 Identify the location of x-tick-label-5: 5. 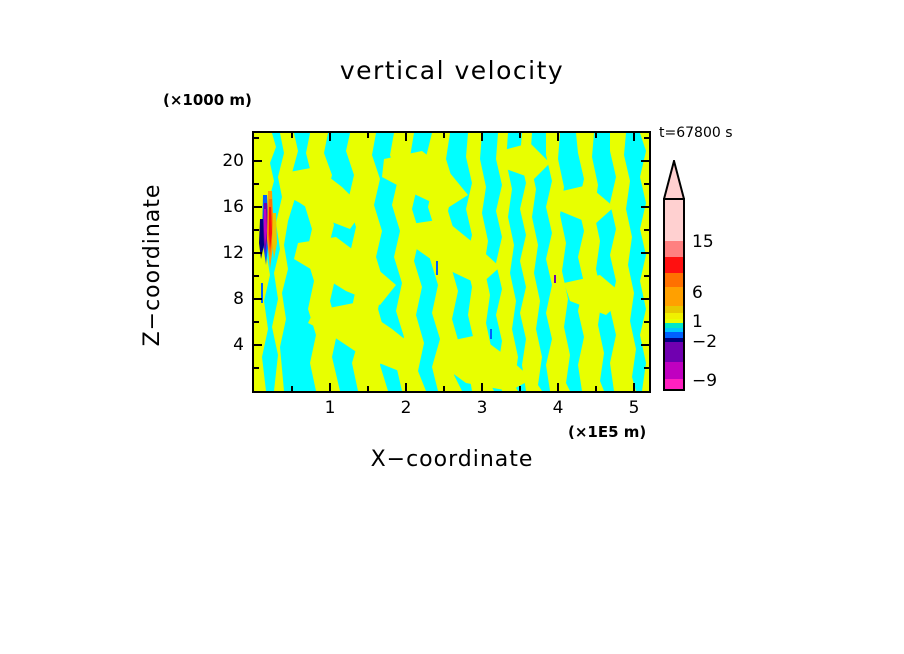
(634, 408).